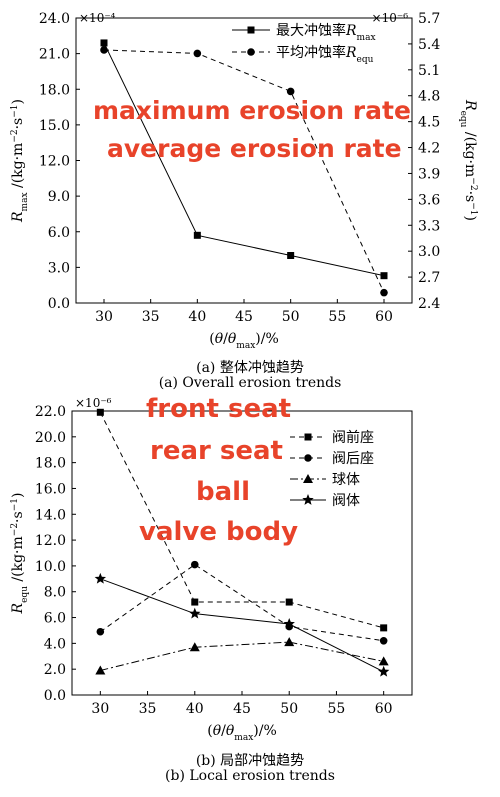 The width and height of the screenshot is (500, 797). I want to click on x-axis-label-b: (θ/θmax)/%, so click(242, 733).